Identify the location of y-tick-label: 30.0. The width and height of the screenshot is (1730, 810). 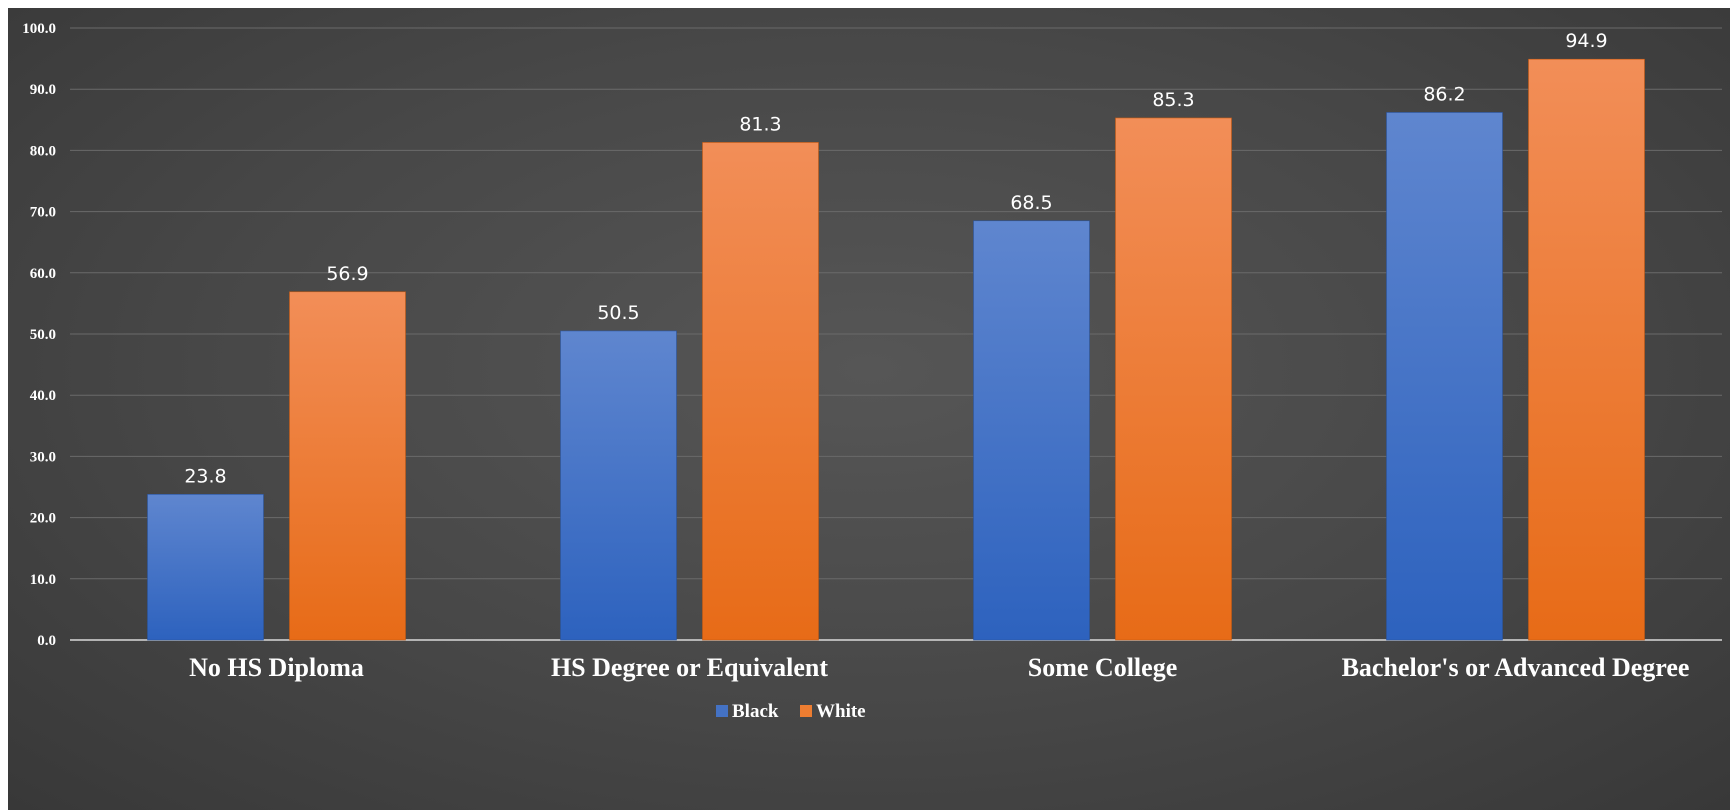
(43, 457).